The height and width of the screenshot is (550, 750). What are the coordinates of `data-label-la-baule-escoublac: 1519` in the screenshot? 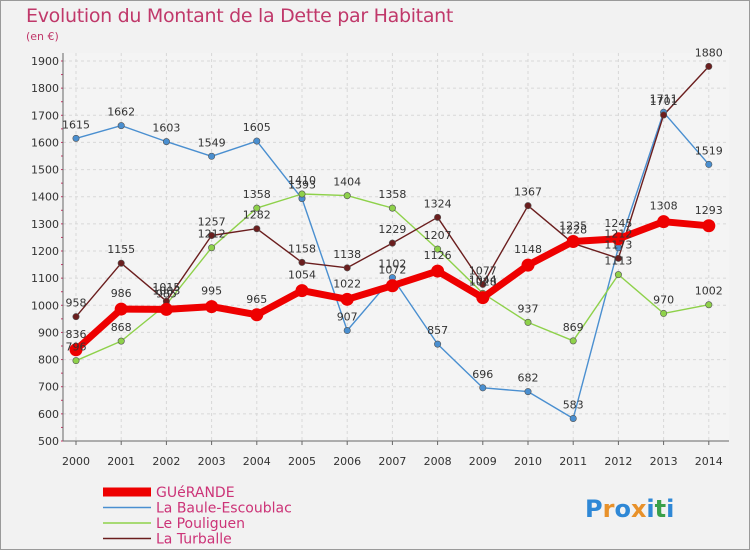 It's located at (709, 150).